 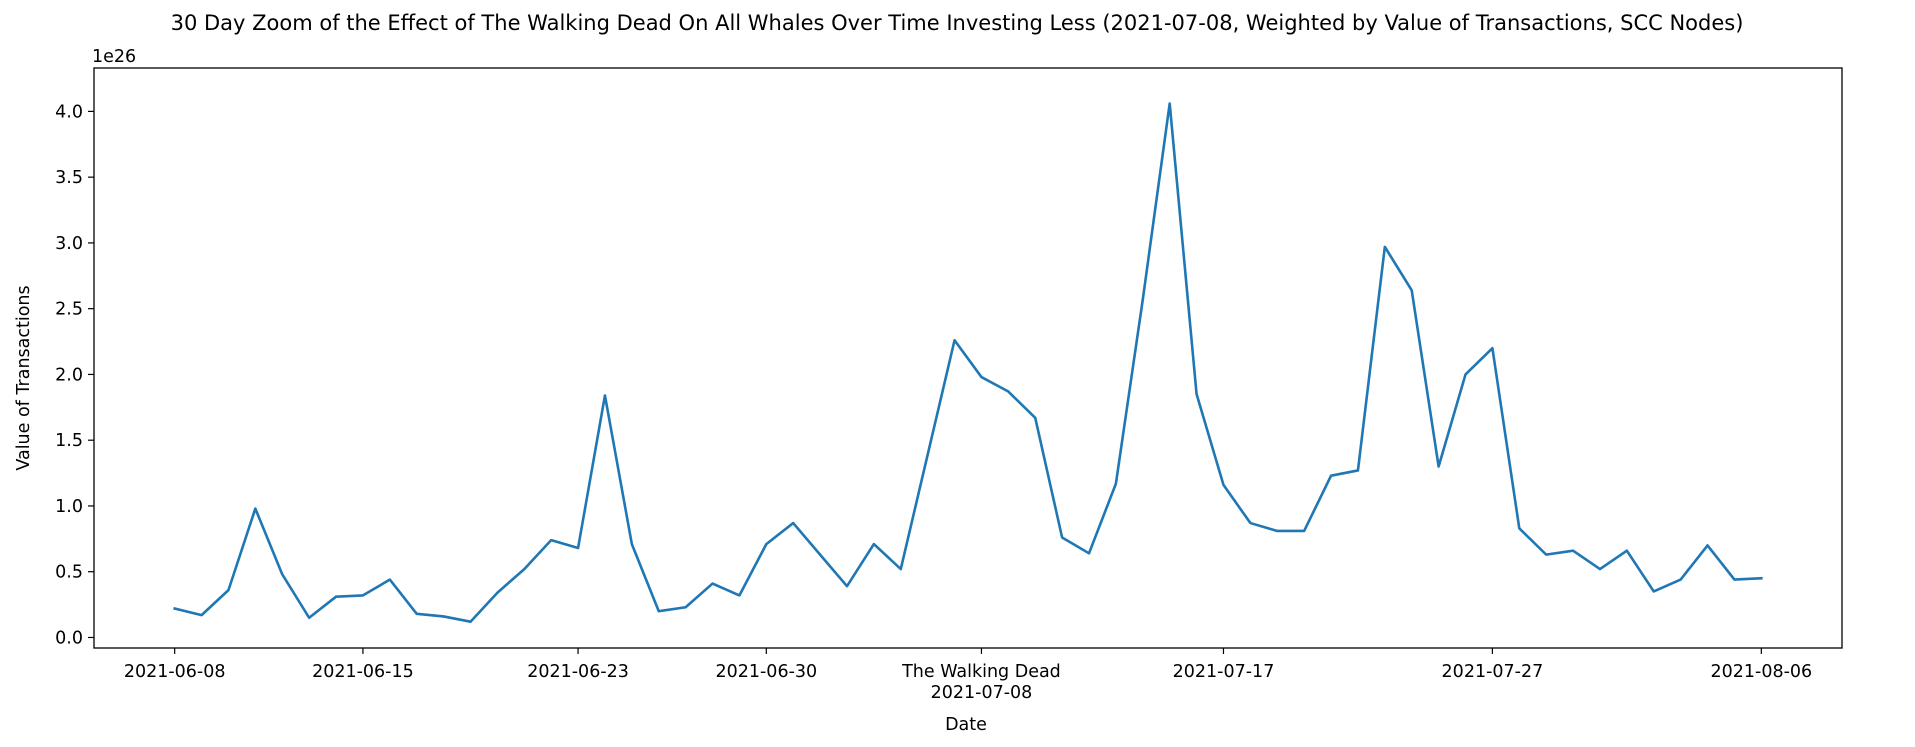 I want to click on x-tick-label: 2021-06-23, so click(x=578, y=672).